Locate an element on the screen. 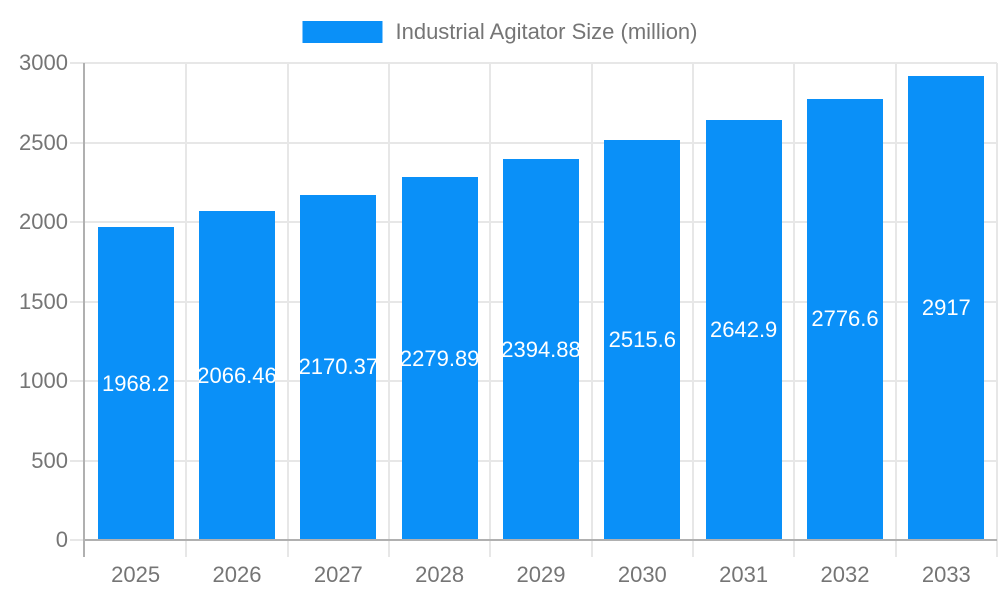 The width and height of the screenshot is (1000, 600). x-axis-label: 2030 is located at coordinates (642, 574).